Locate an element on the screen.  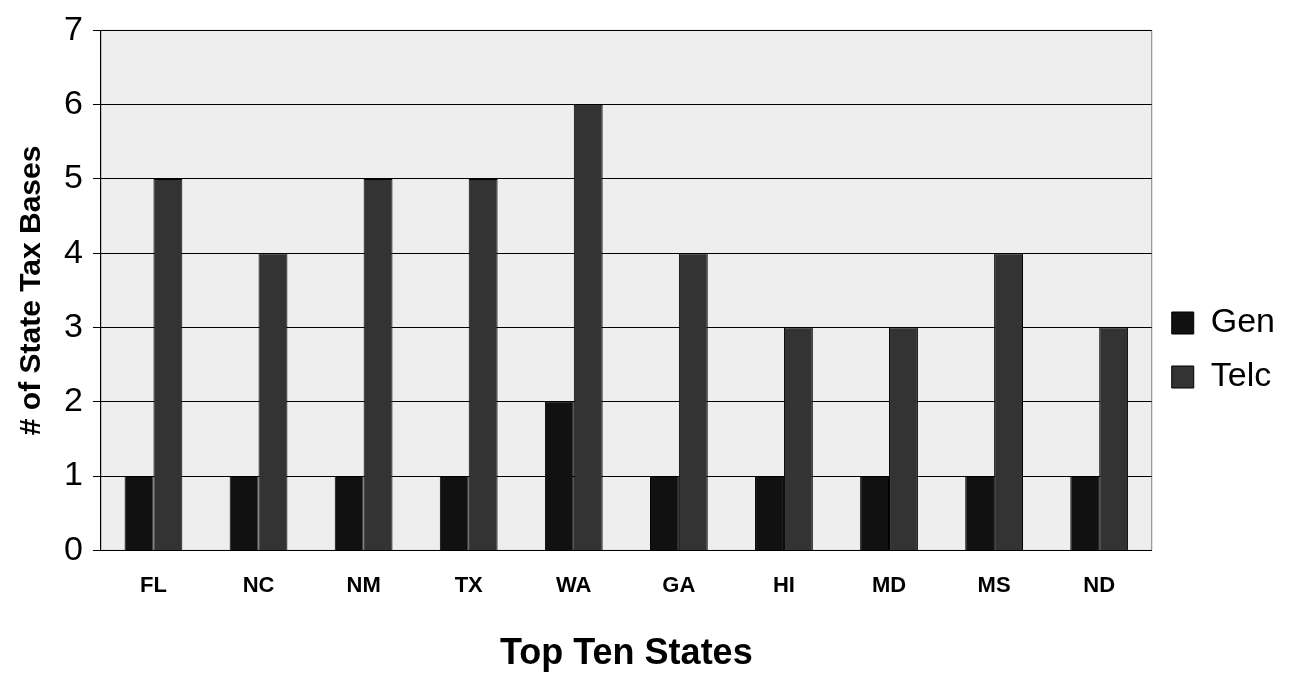
y-tick-label: 5 is located at coordinates (73, 176).